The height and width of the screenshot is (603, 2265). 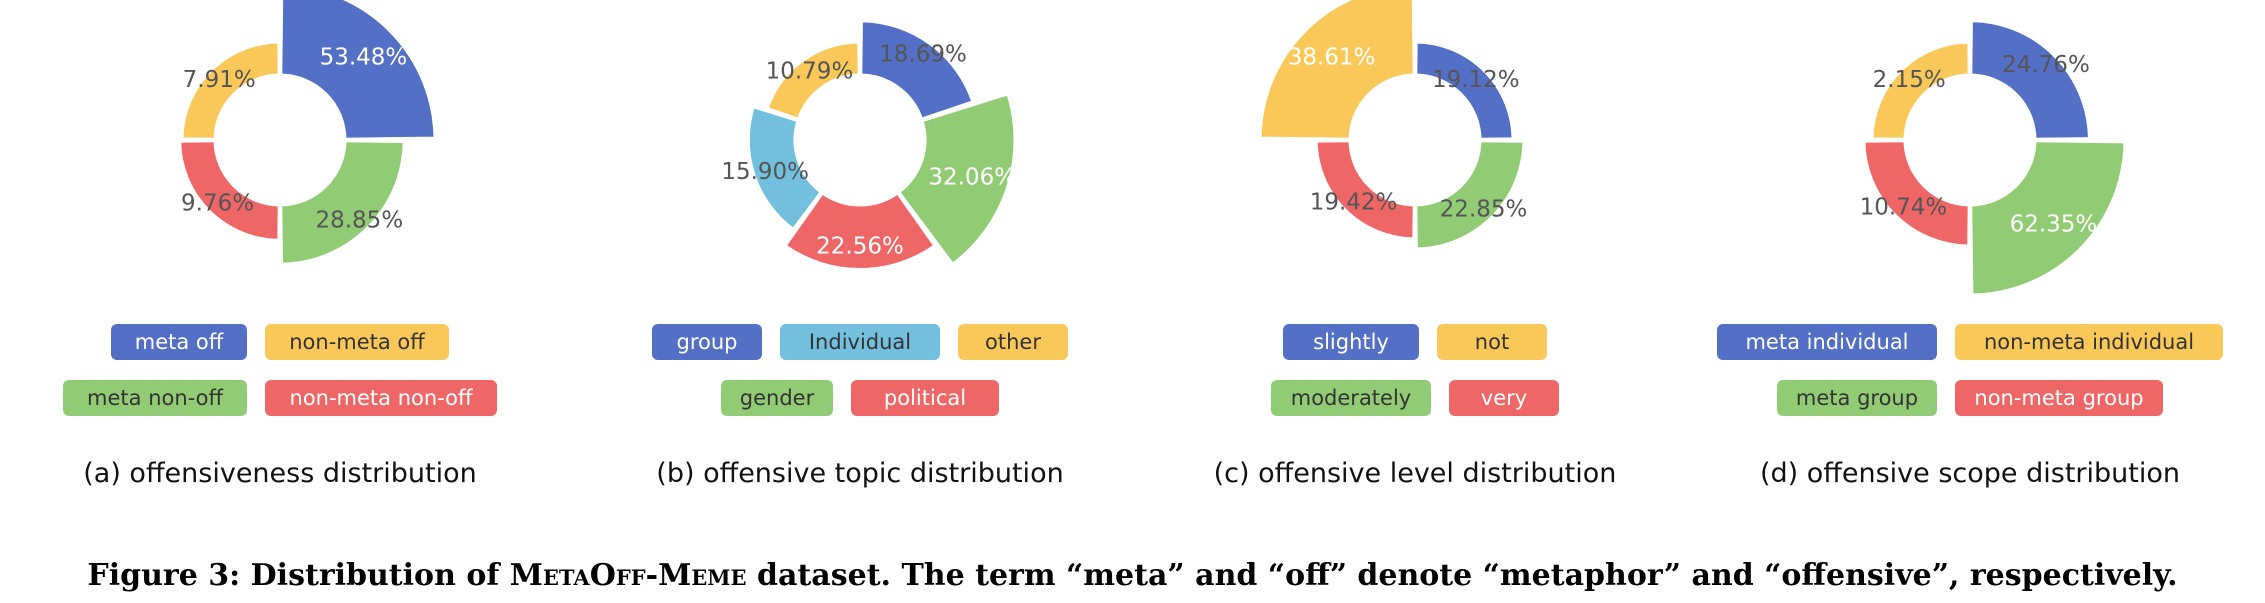 I want to click on legend-item-other: other, so click(x=1013, y=342).